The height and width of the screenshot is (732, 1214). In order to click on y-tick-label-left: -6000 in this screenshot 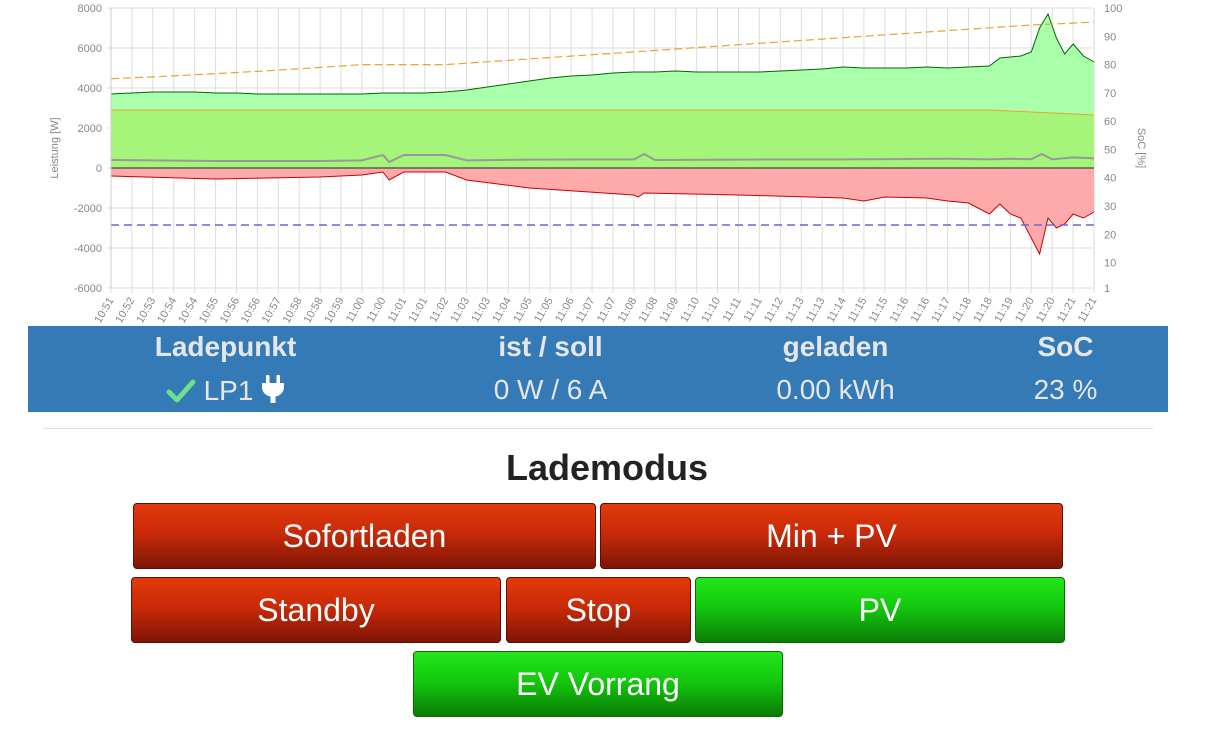, I will do `click(88, 289)`.